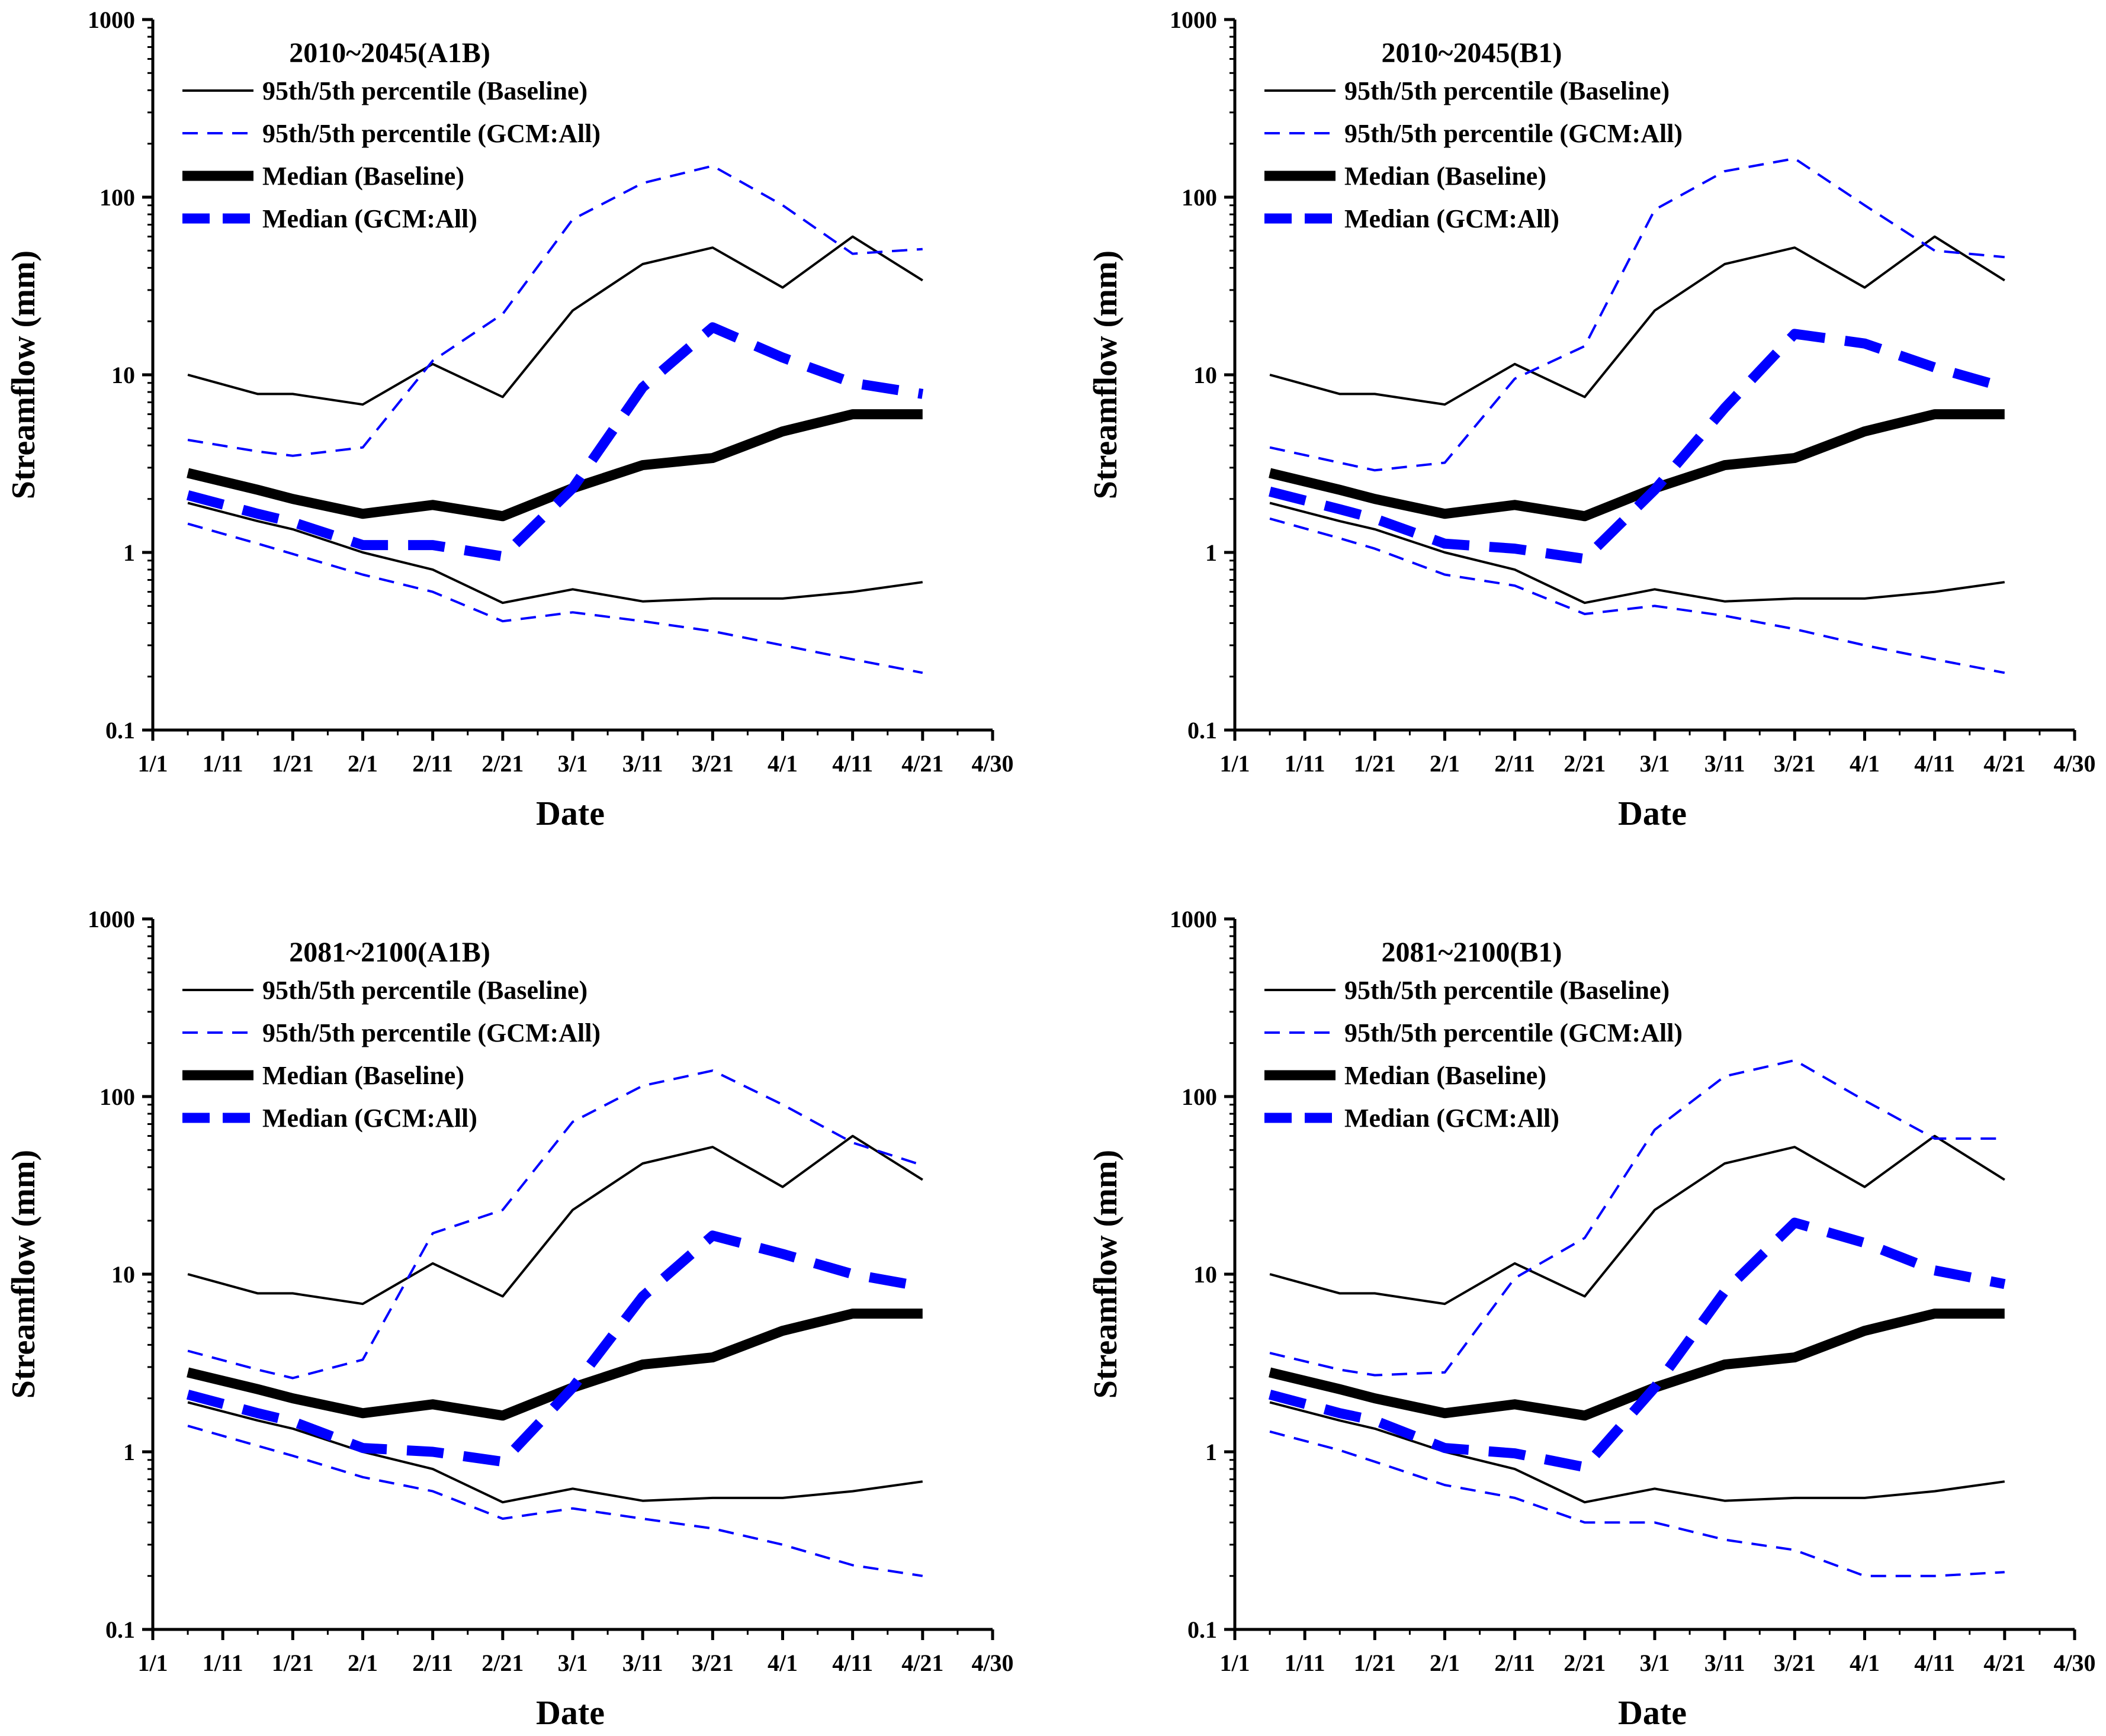 The height and width of the screenshot is (1736, 2106). I want to click on x-tick-label: 3/11, so click(1724, 1663).